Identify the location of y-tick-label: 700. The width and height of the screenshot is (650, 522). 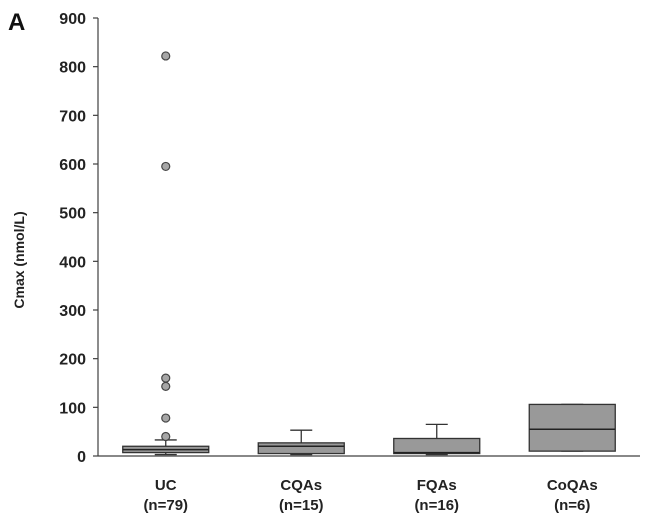
(72, 116).